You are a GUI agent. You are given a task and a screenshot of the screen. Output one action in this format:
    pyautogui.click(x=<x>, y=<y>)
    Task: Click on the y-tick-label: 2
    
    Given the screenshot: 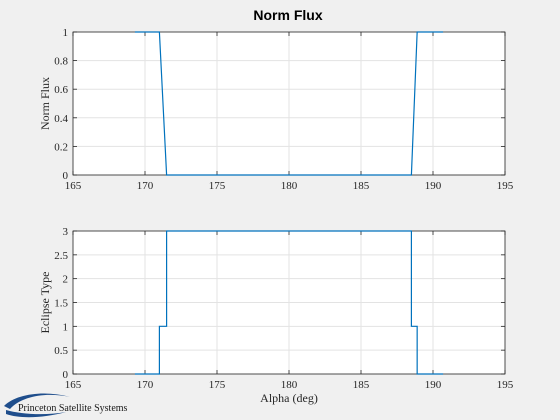 What is the action you would take?
    pyautogui.click(x=66, y=280)
    